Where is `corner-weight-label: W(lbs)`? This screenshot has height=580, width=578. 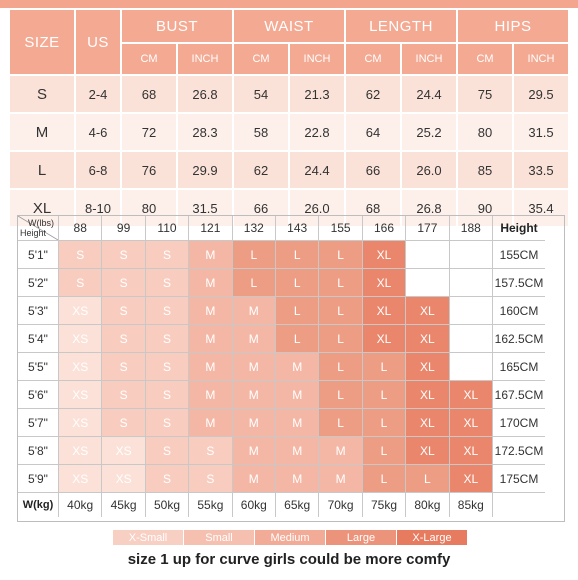 corner-weight-label: W(lbs) is located at coordinates (41, 223).